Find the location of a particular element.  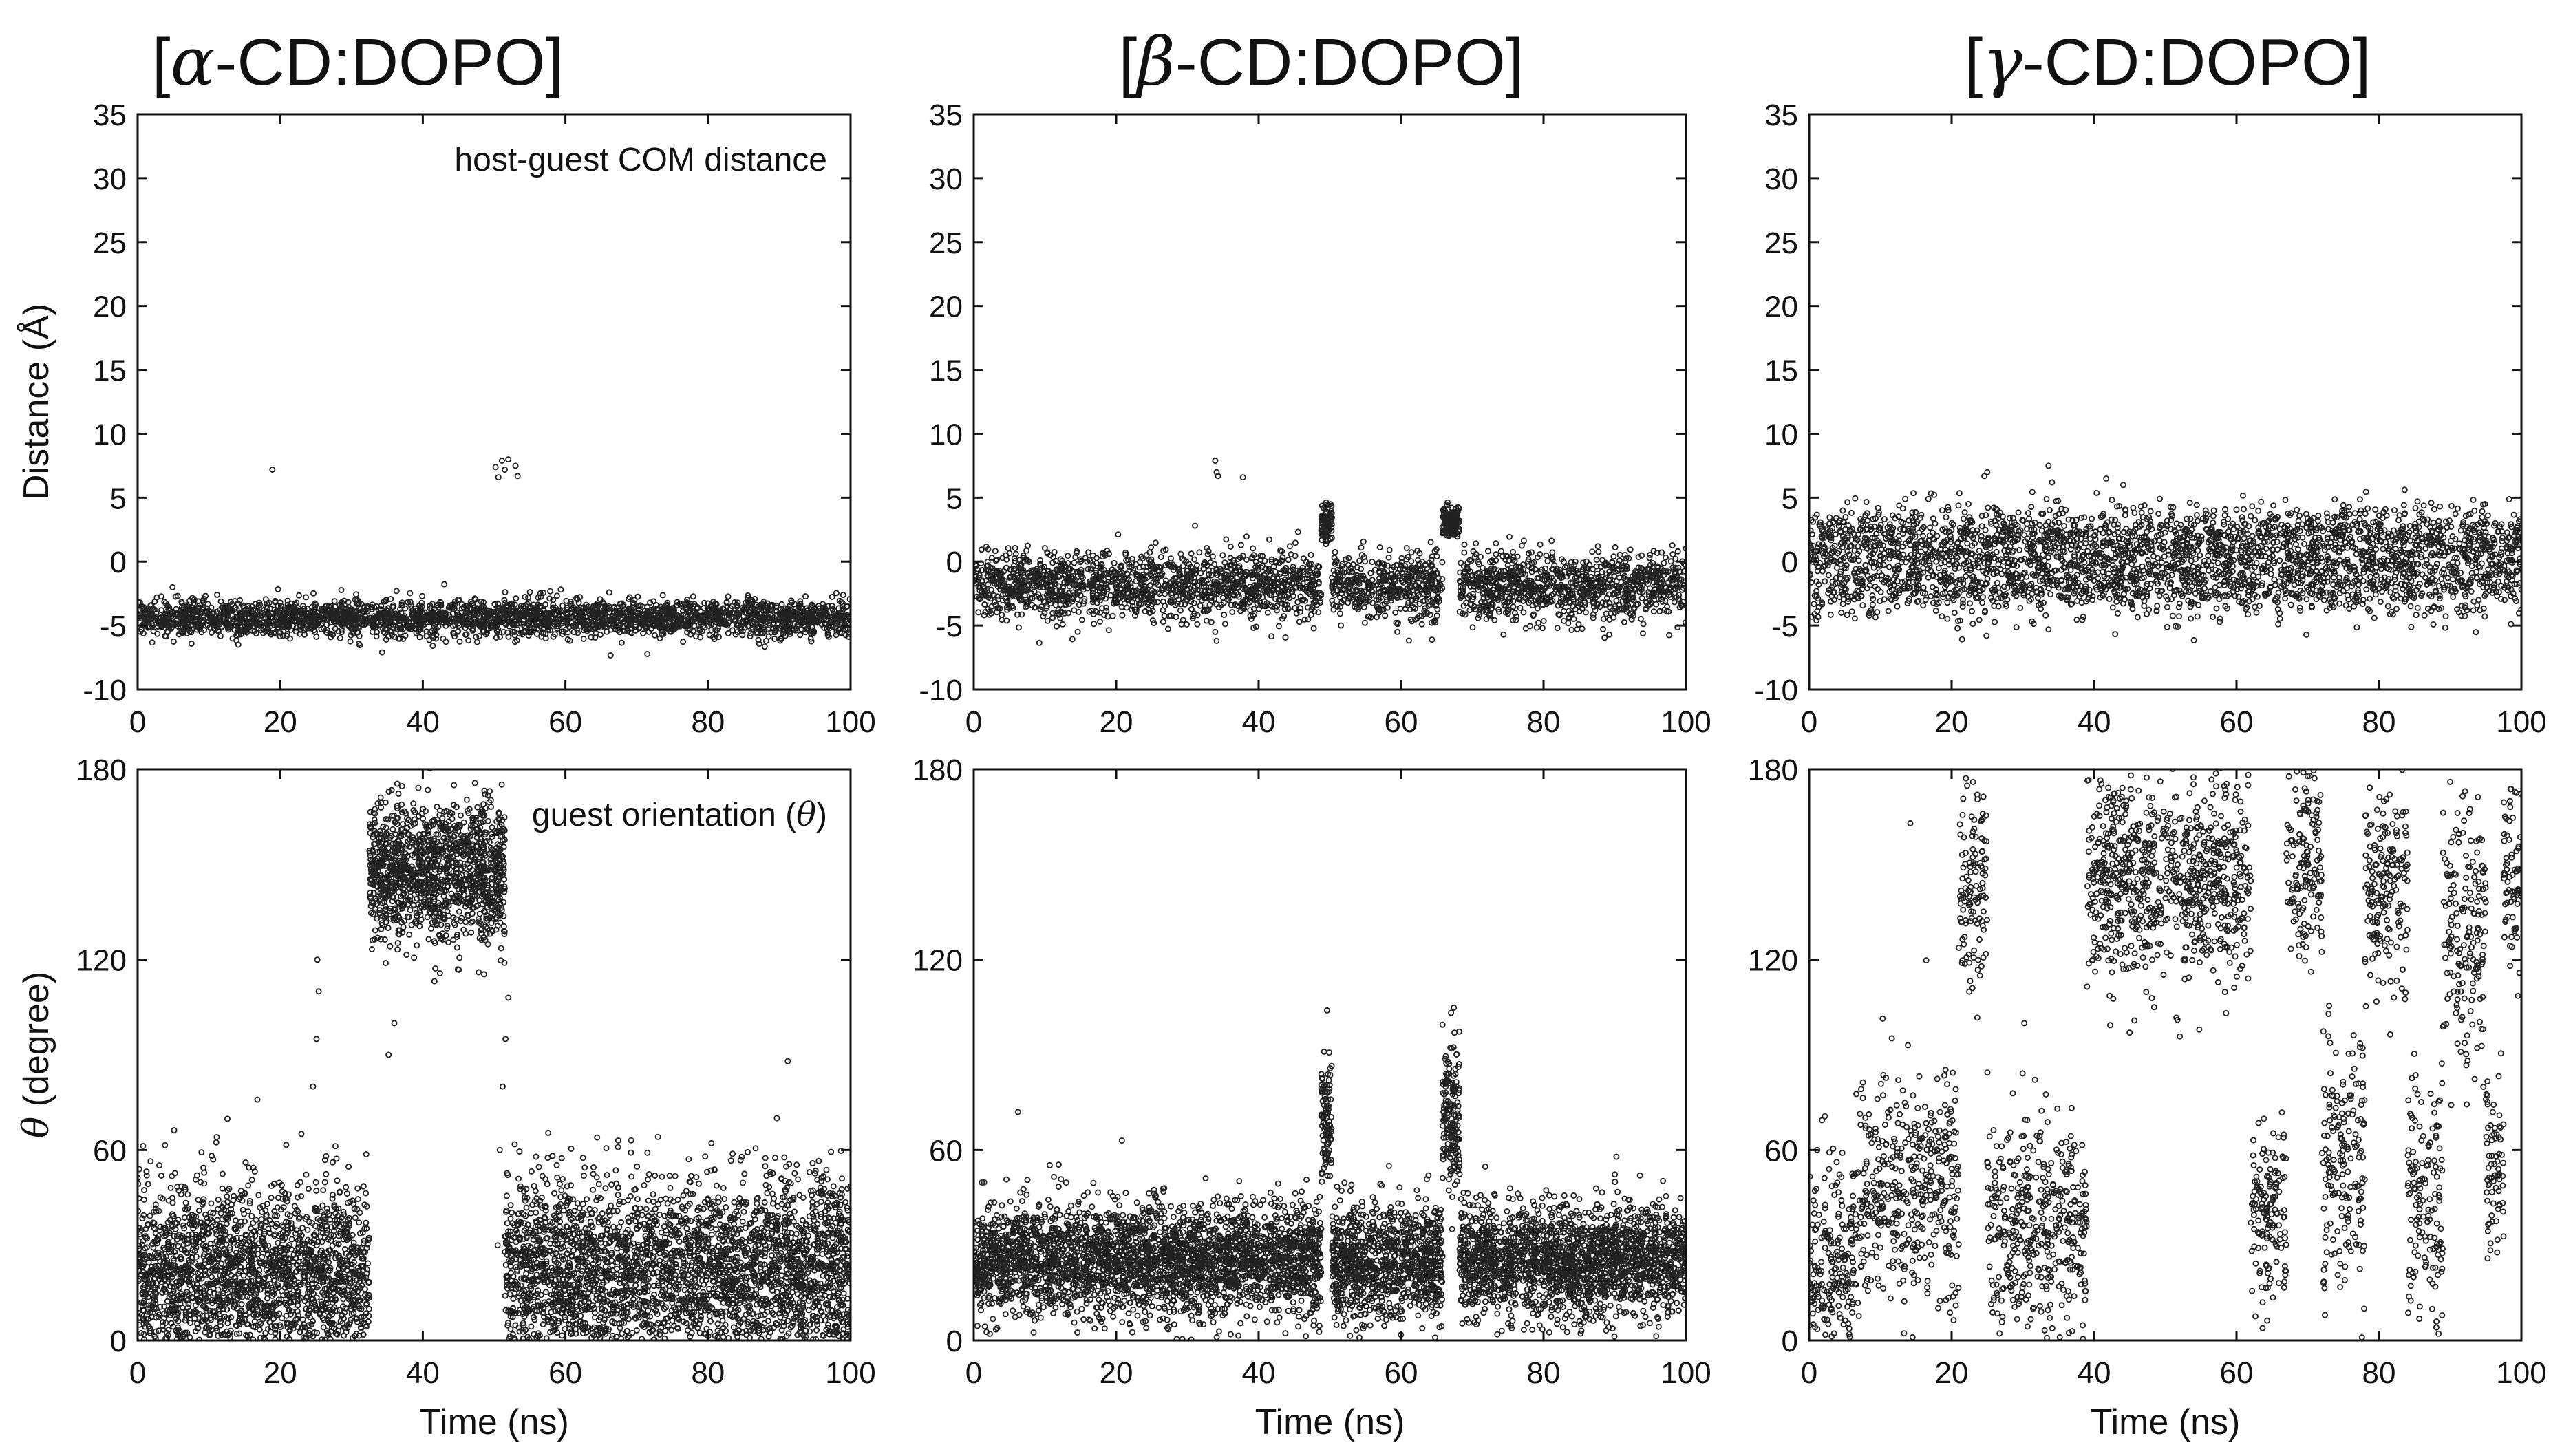

y-tick-label: 15 is located at coordinates (110, 371).